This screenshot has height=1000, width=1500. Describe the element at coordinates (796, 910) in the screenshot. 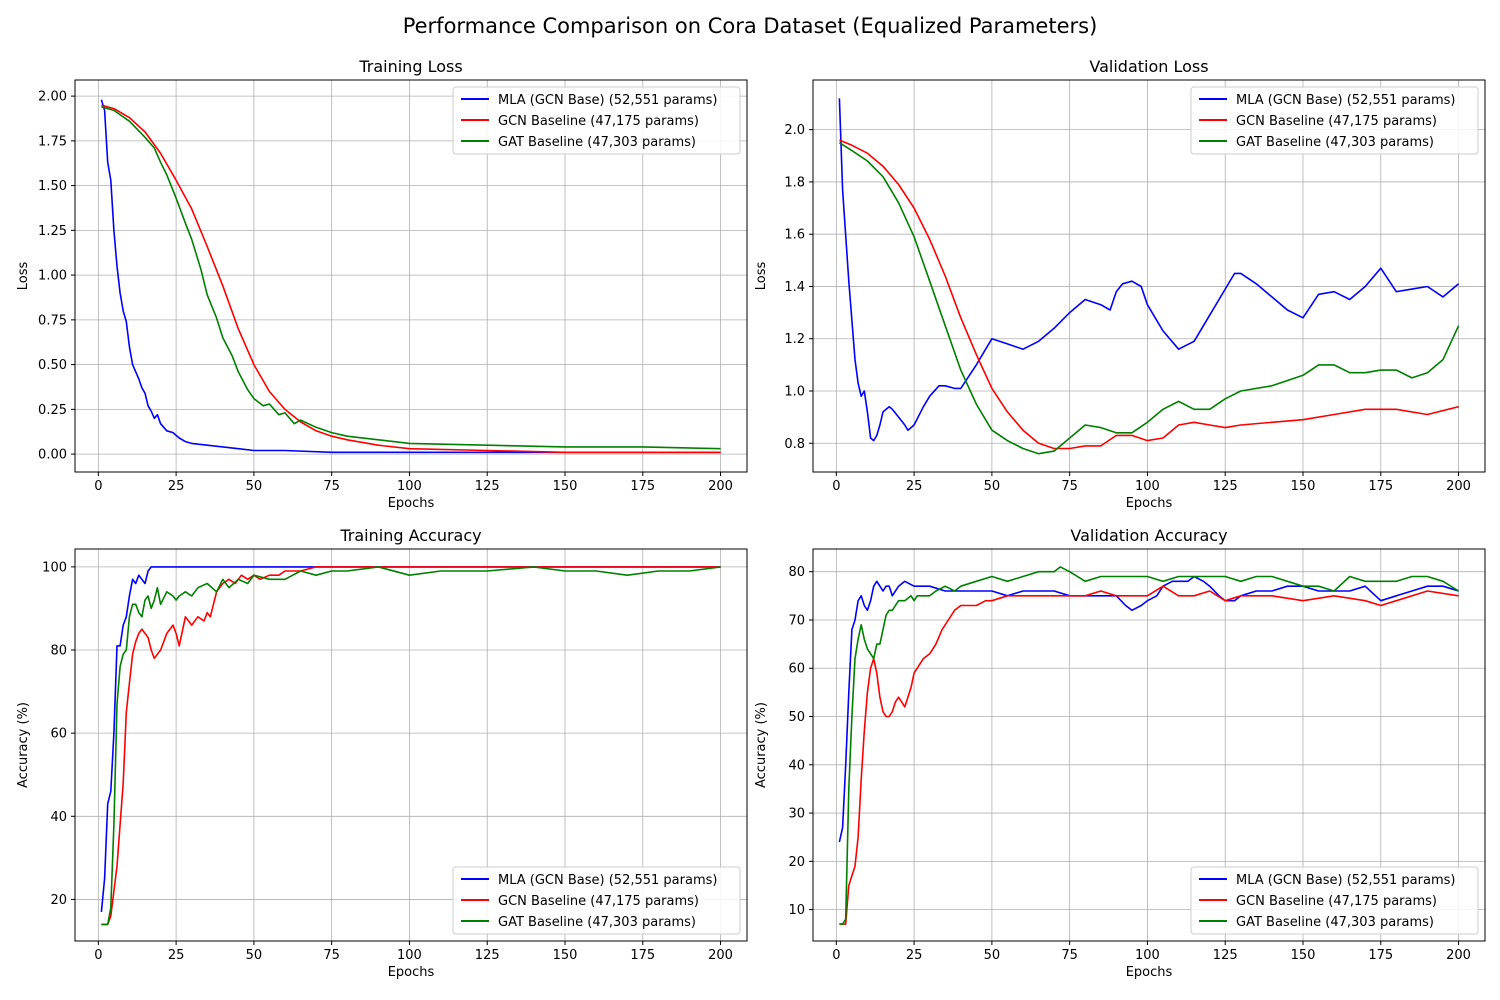

I see `y-tick-label: 10` at that location.